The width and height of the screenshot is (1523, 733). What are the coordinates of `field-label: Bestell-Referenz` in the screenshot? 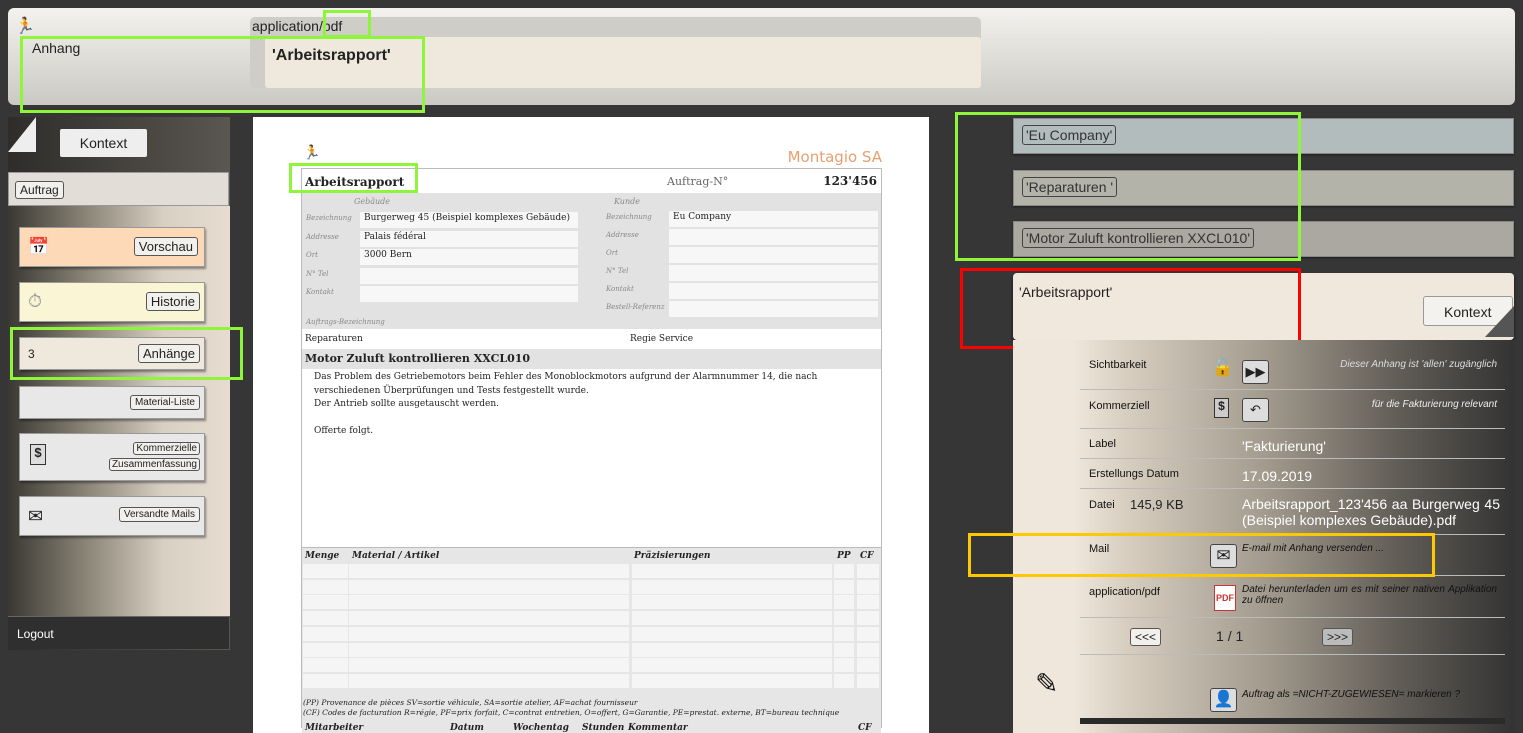 It's located at (635, 307).